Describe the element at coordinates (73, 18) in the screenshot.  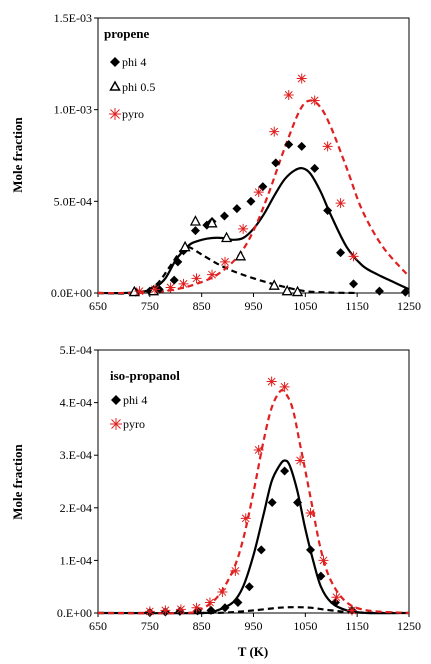
I see `y-tick-label: 1.5E-03` at that location.